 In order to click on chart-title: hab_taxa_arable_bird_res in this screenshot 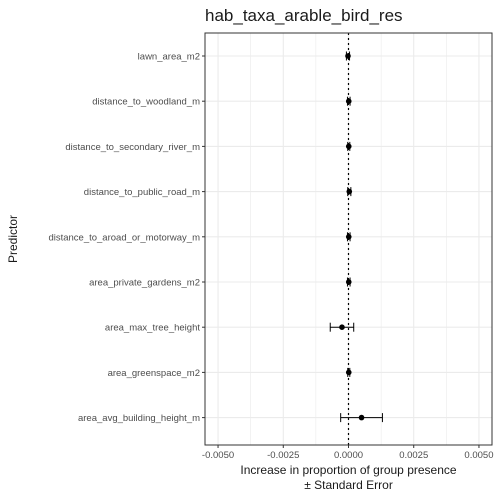, I will do `click(304, 15)`.